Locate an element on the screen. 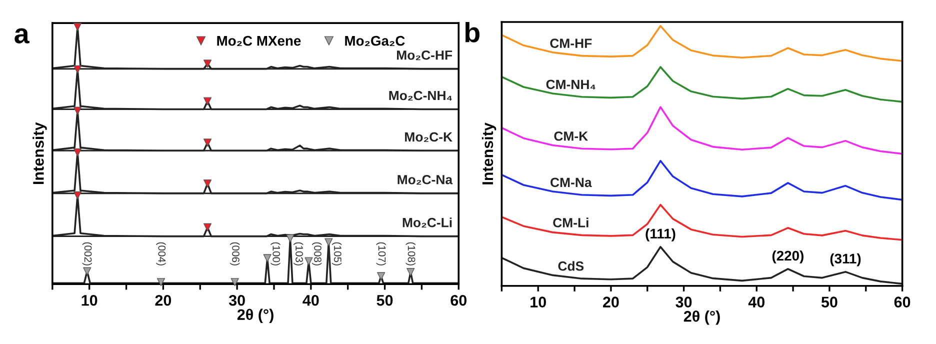  series-label: Mo₂C-K is located at coordinates (428, 137).